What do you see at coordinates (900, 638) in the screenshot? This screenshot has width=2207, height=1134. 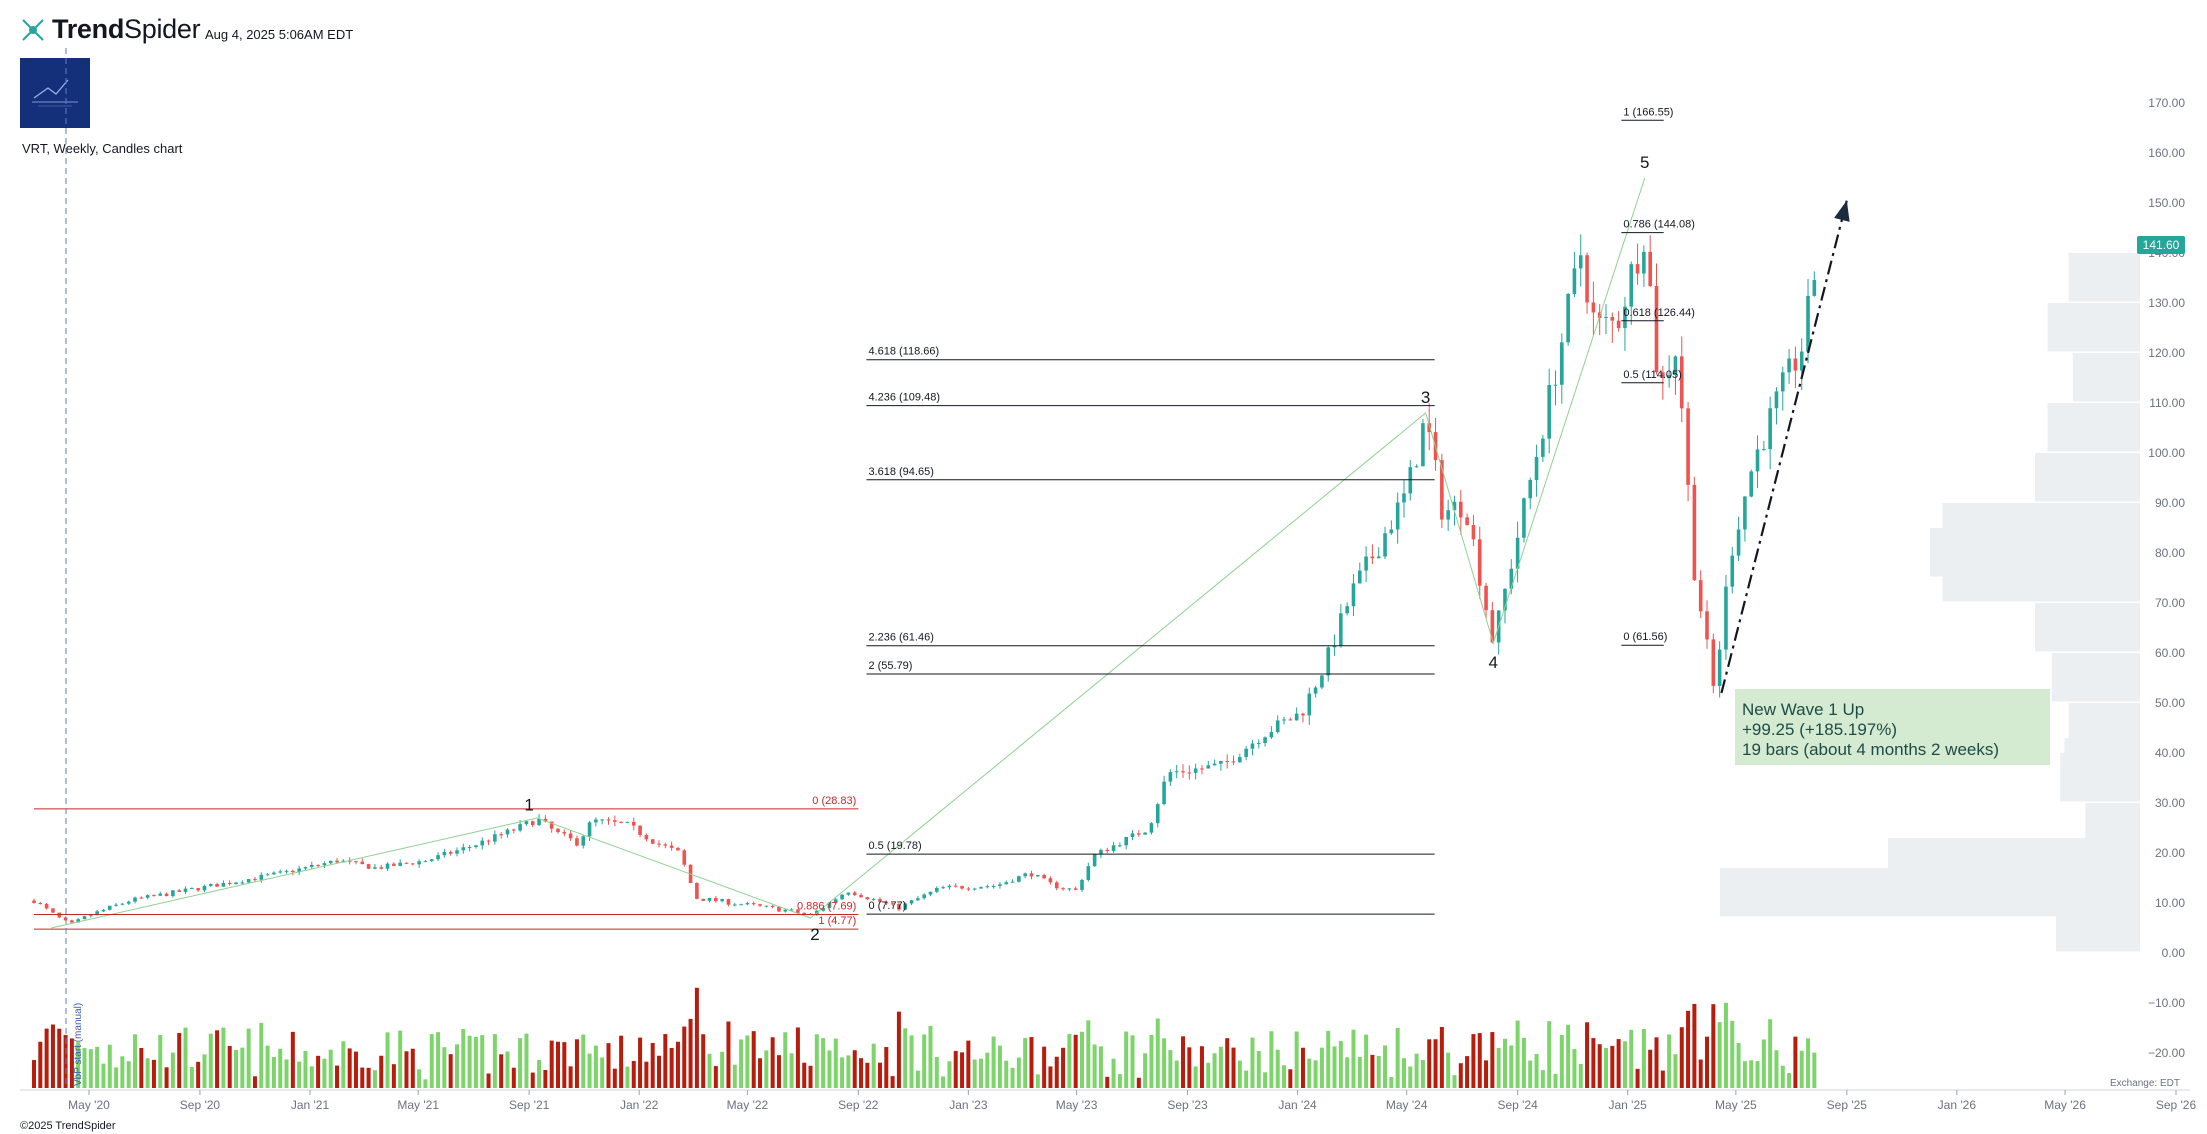 I see `fib-label: 2.236 (61.46)` at bounding box center [900, 638].